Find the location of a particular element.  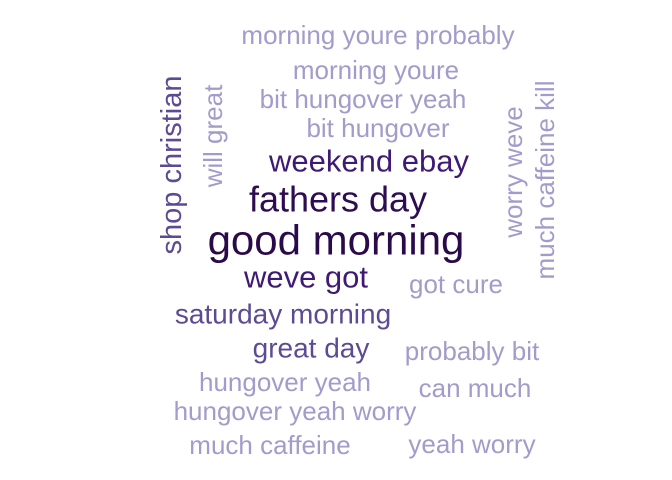

word-much-caffeine: much caffeine is located at coordinates (269, 445).